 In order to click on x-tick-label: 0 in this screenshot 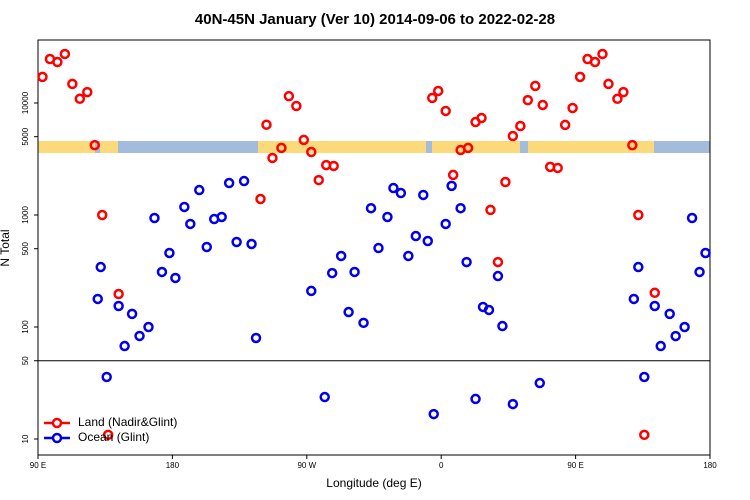, I will do `click(441, 465)`.